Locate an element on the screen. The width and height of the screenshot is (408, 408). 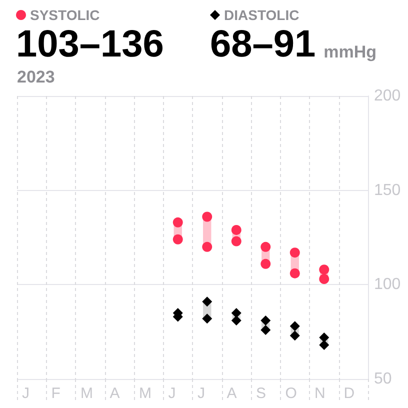
text: mmHg is located at coordinates (350, 52).